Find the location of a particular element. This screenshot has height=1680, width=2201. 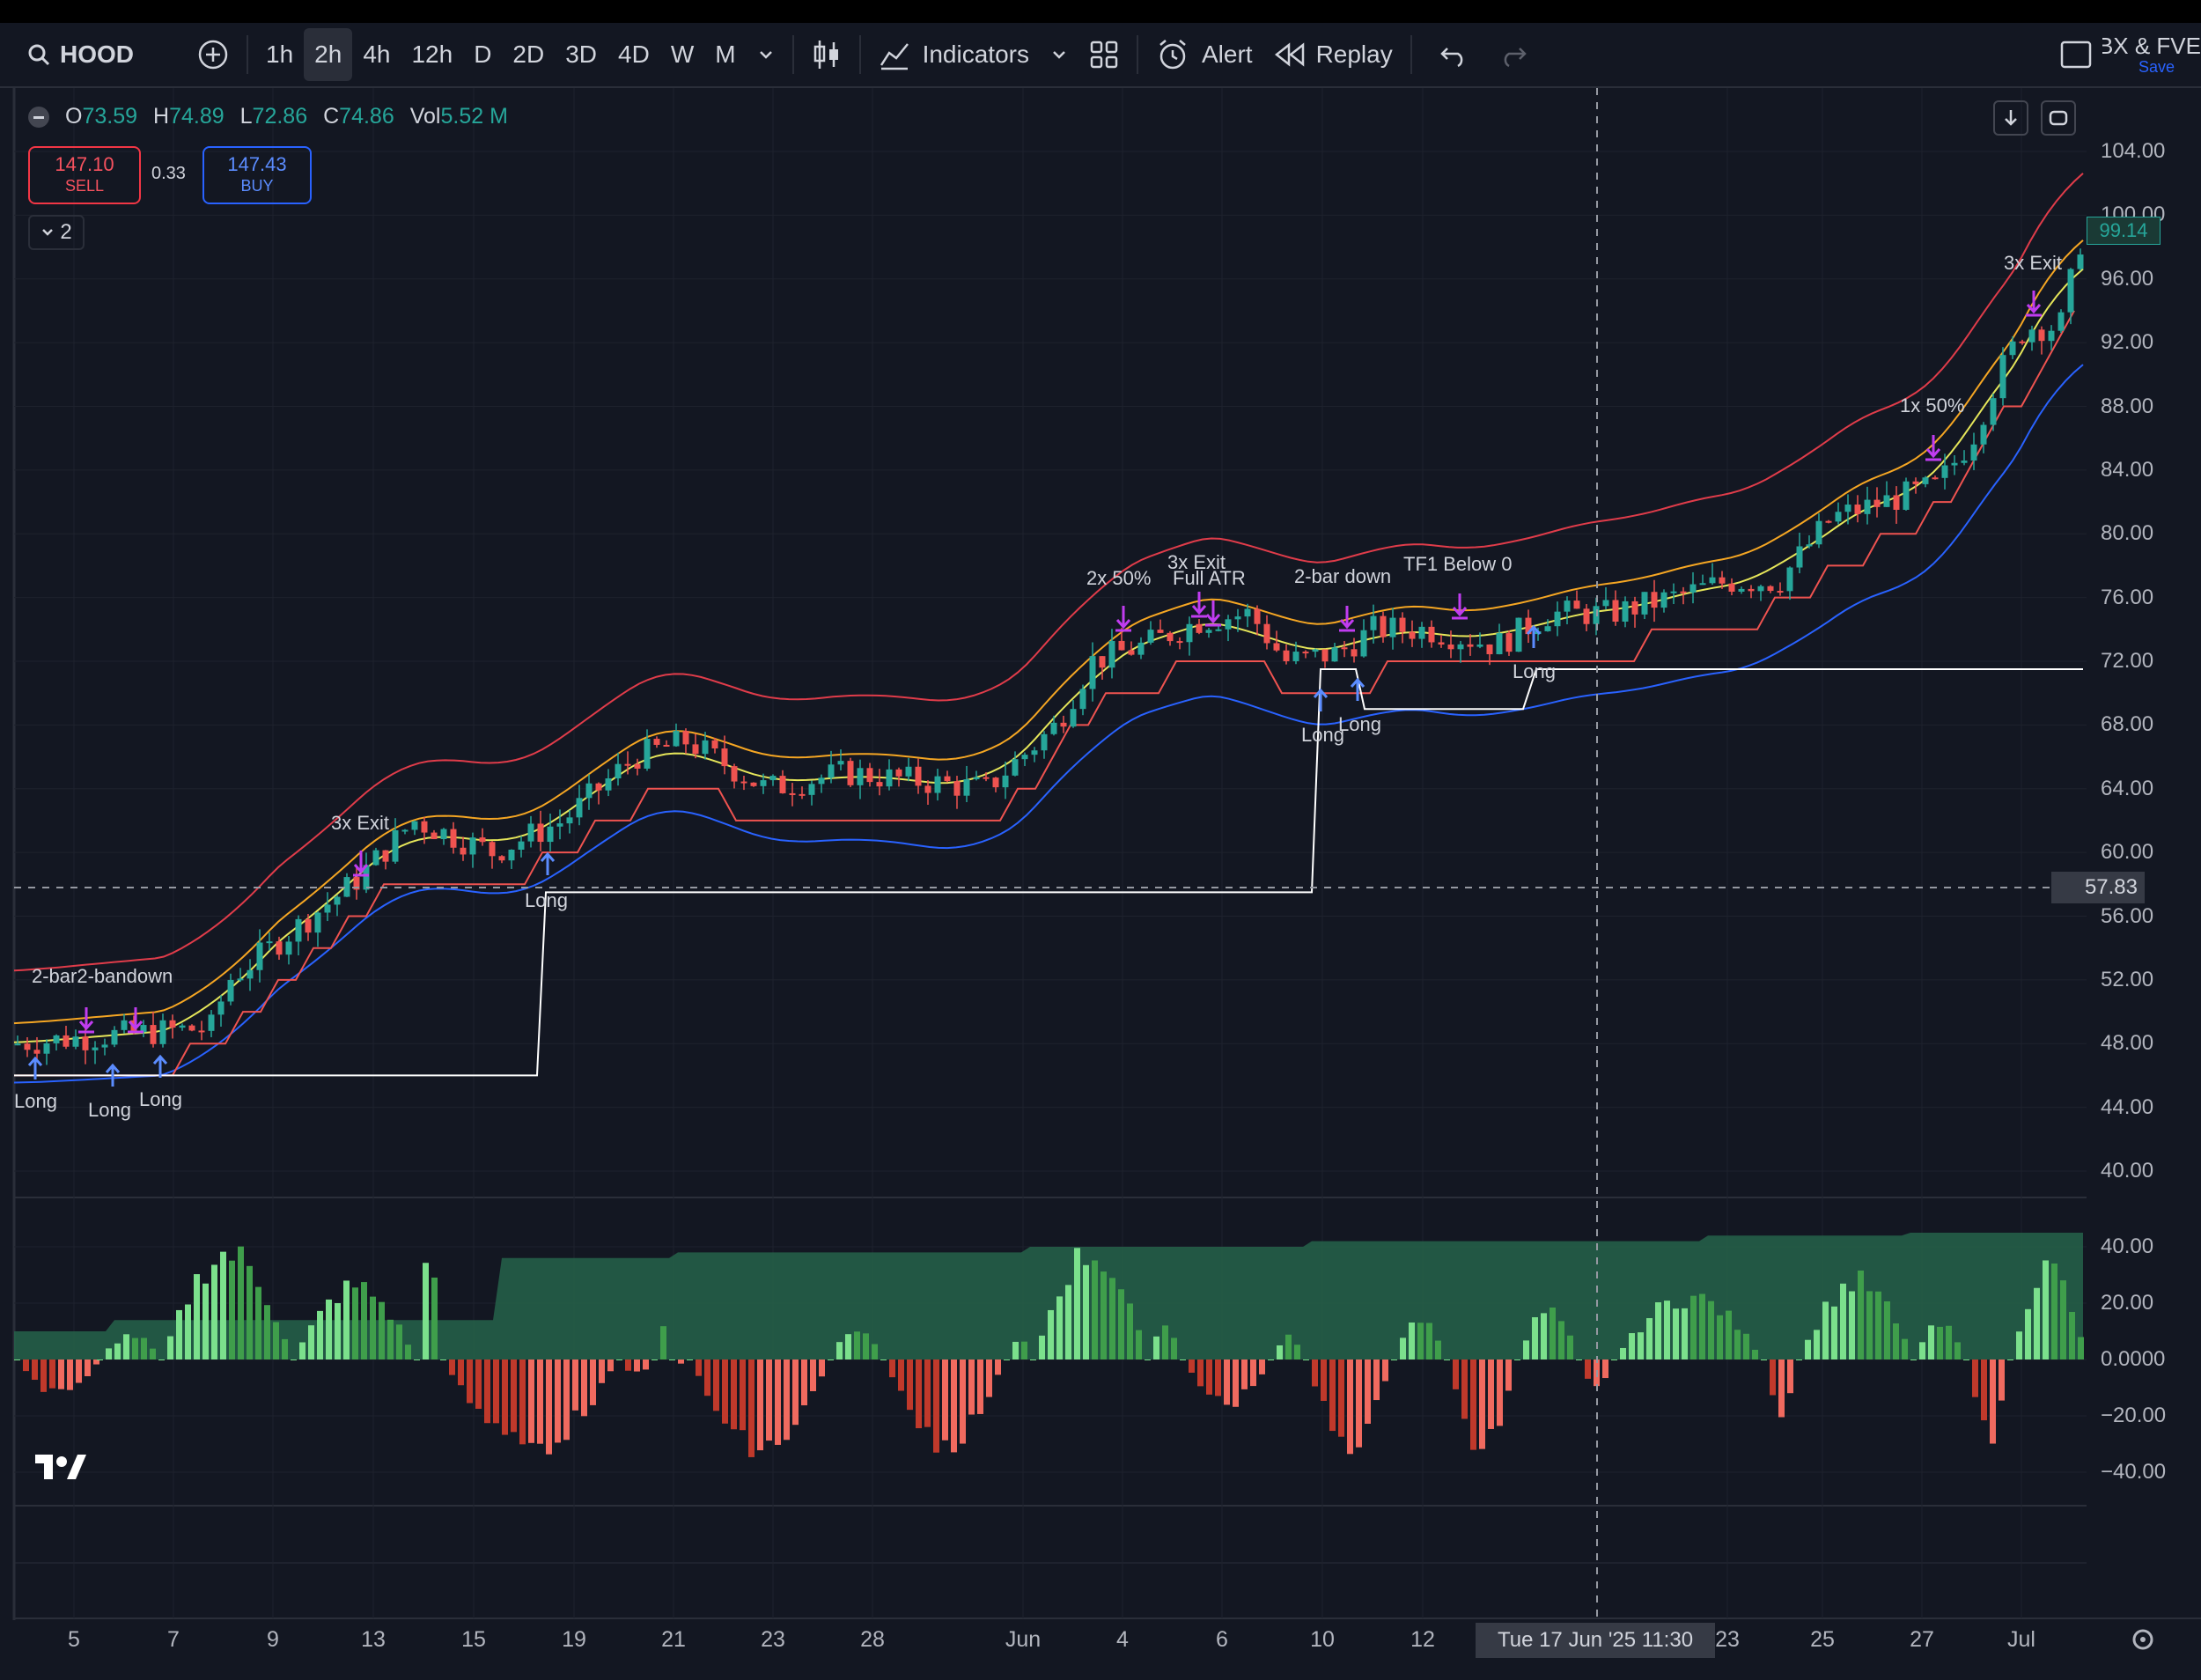

tf-3d: 3D is located at coordinates (581, 54).